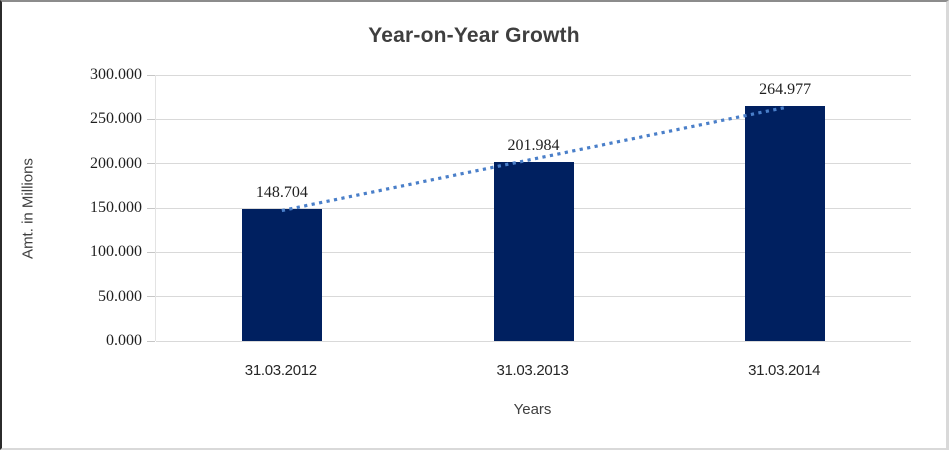 The height and width of the screenshot is (450, 949). I want to click on y-tick-label: 50.000, so click(120, 296).